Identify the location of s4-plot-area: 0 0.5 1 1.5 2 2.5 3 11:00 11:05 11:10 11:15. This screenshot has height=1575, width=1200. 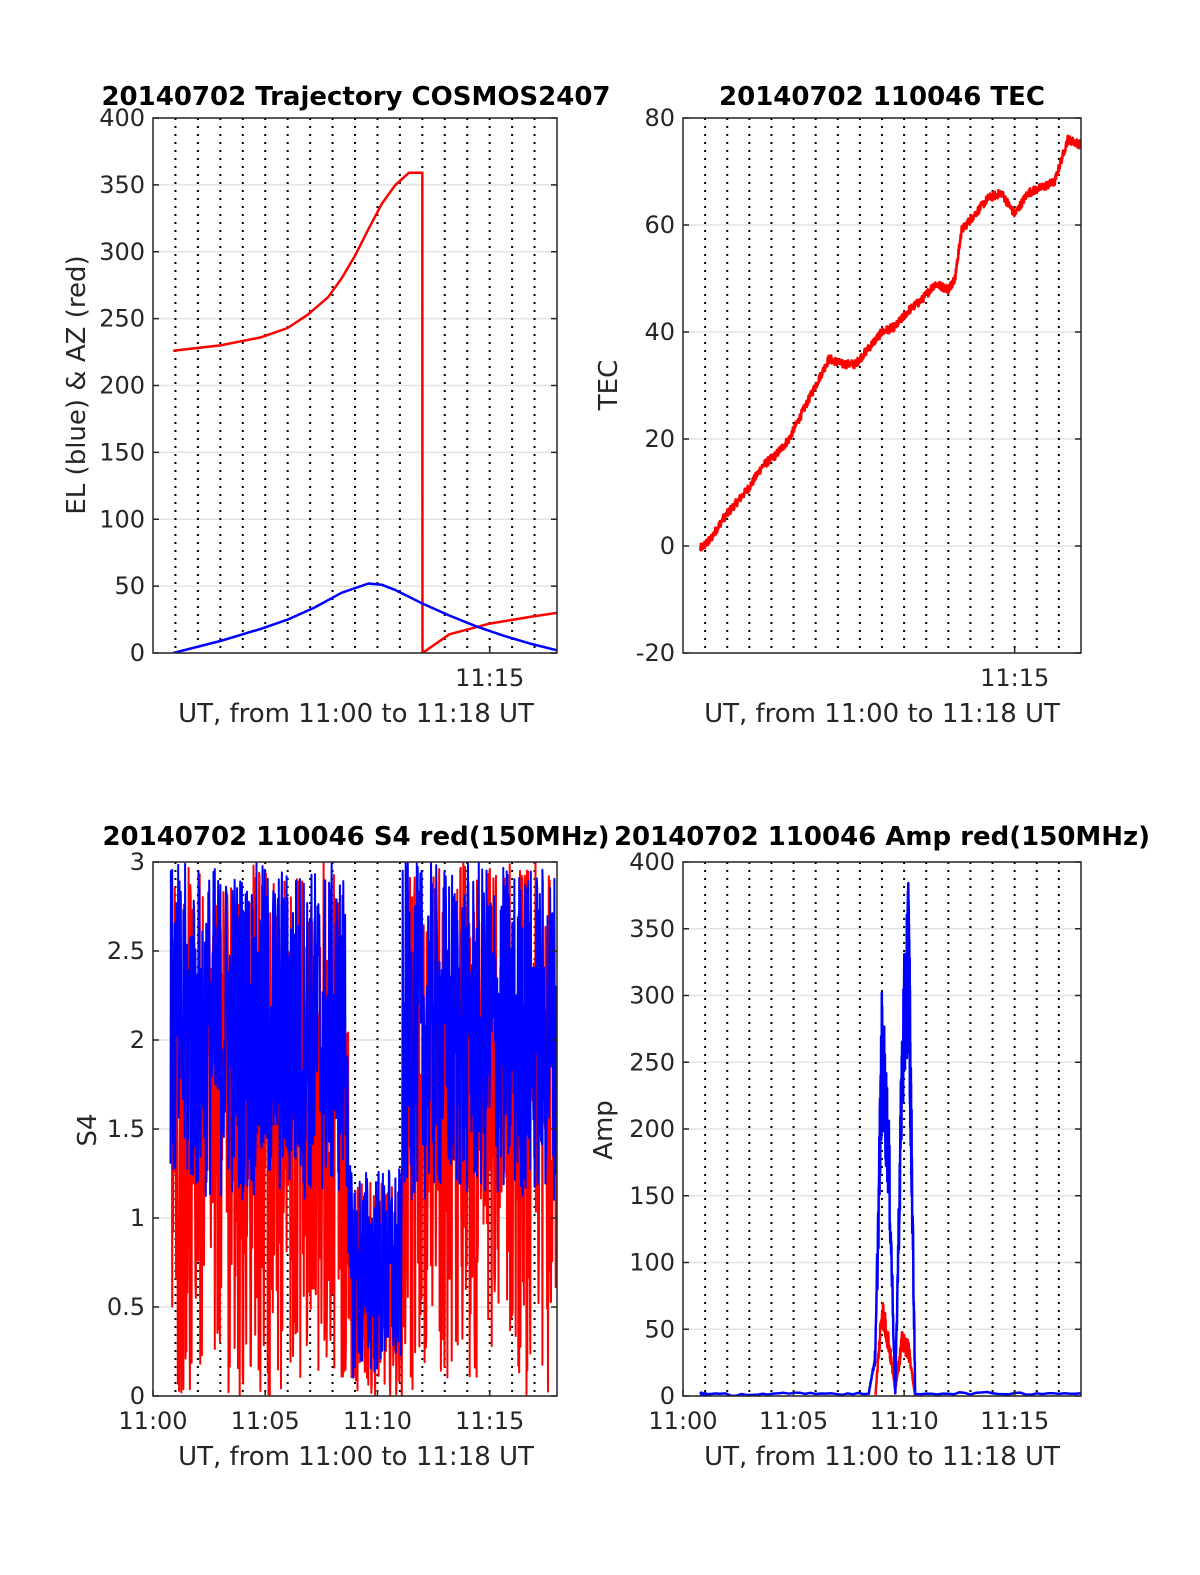
(332, 1141).